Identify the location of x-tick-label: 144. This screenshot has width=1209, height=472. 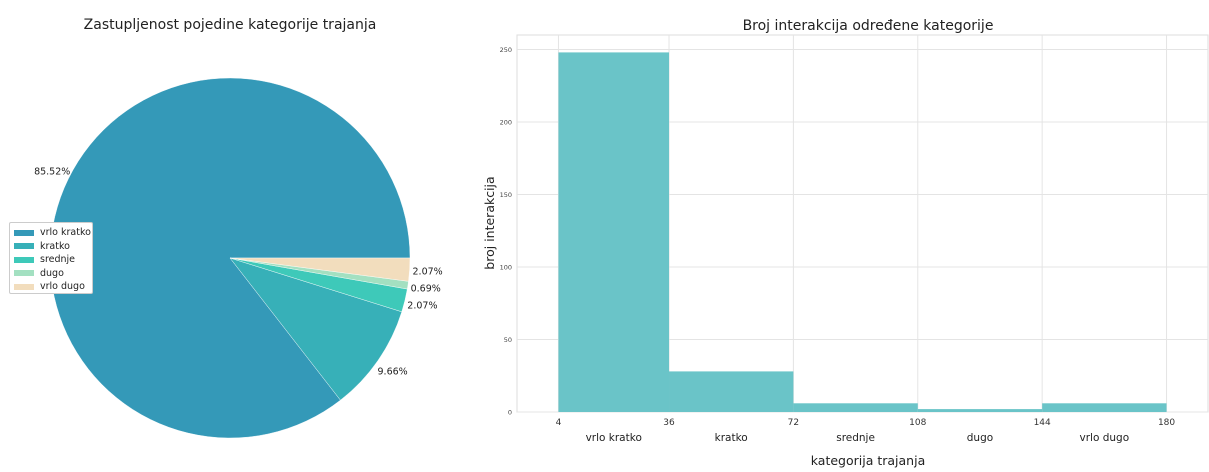
(1042, 423).